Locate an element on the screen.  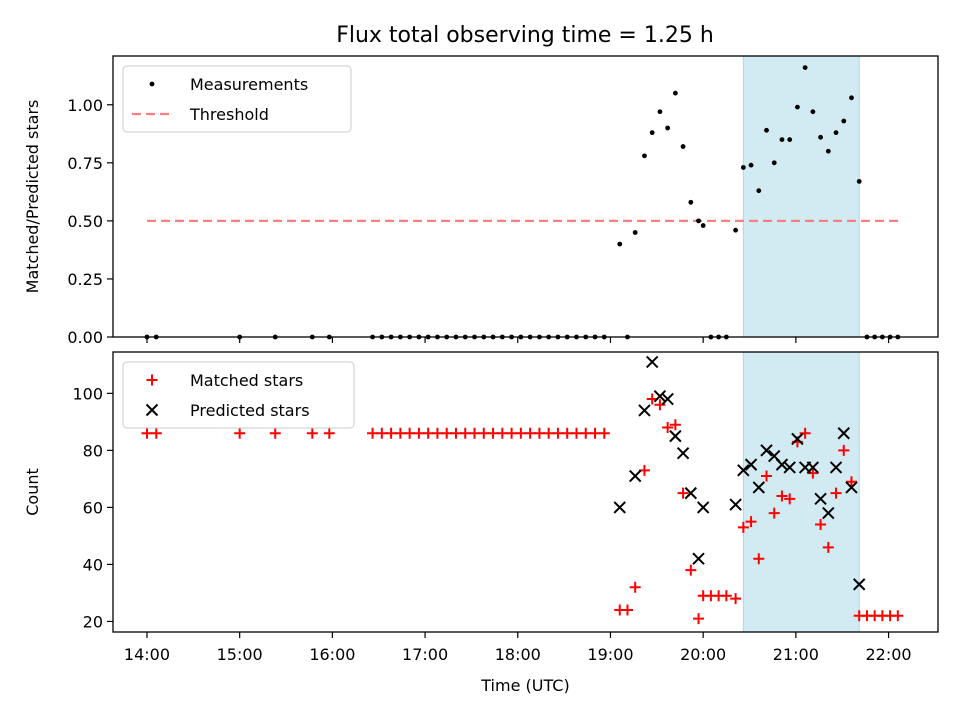
legend-marker is located at coordinates (152, 84).